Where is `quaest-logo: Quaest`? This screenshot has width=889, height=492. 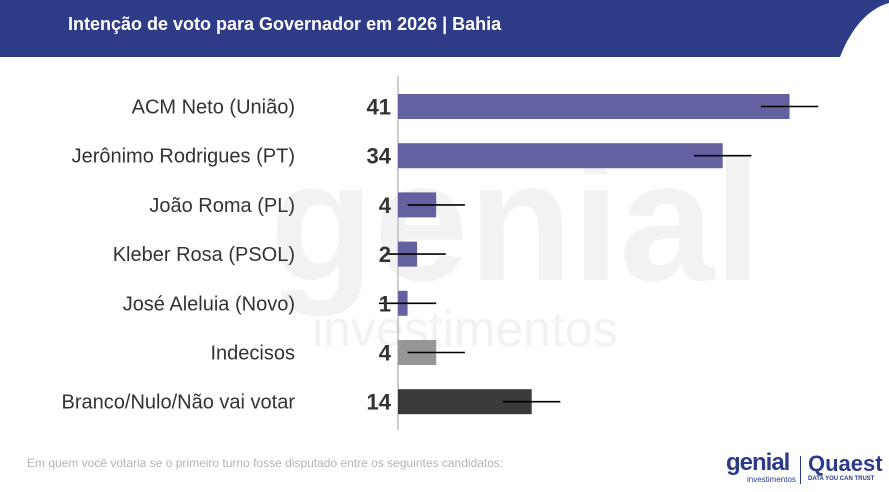
quaest-logo: Quaest is located at coordinates (845, 463).